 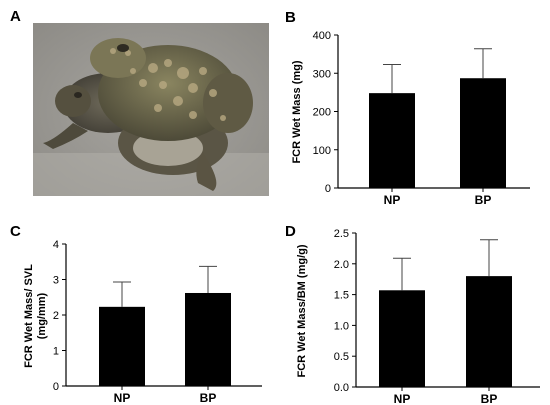 I want to click on y-tick-label: 4, so click(x=56, y=245).